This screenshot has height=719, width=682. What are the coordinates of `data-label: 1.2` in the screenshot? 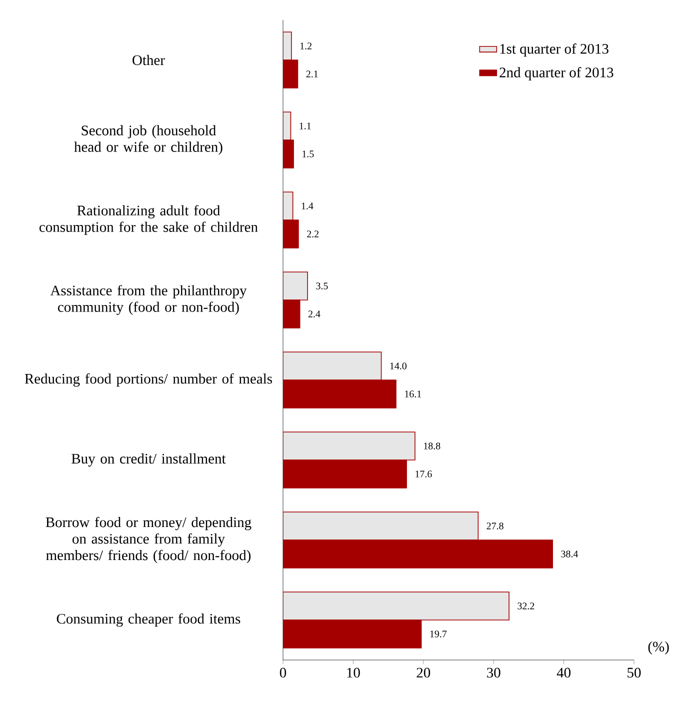 It's located at (306, 46).